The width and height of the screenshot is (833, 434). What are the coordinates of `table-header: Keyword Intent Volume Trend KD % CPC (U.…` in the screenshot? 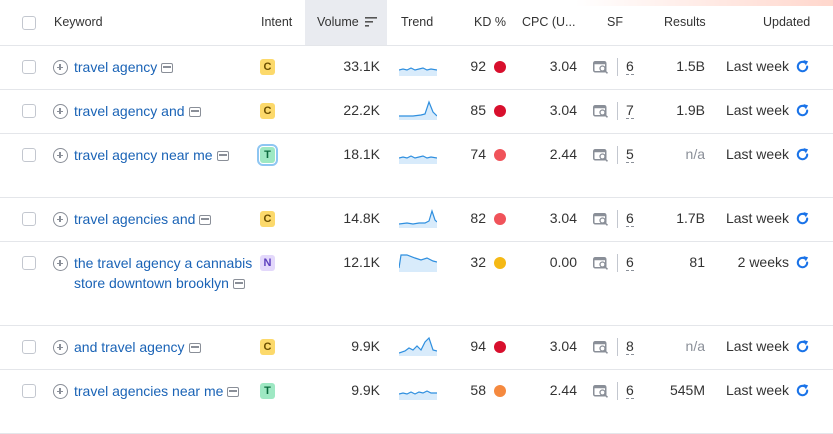 It's located at (416, 23).